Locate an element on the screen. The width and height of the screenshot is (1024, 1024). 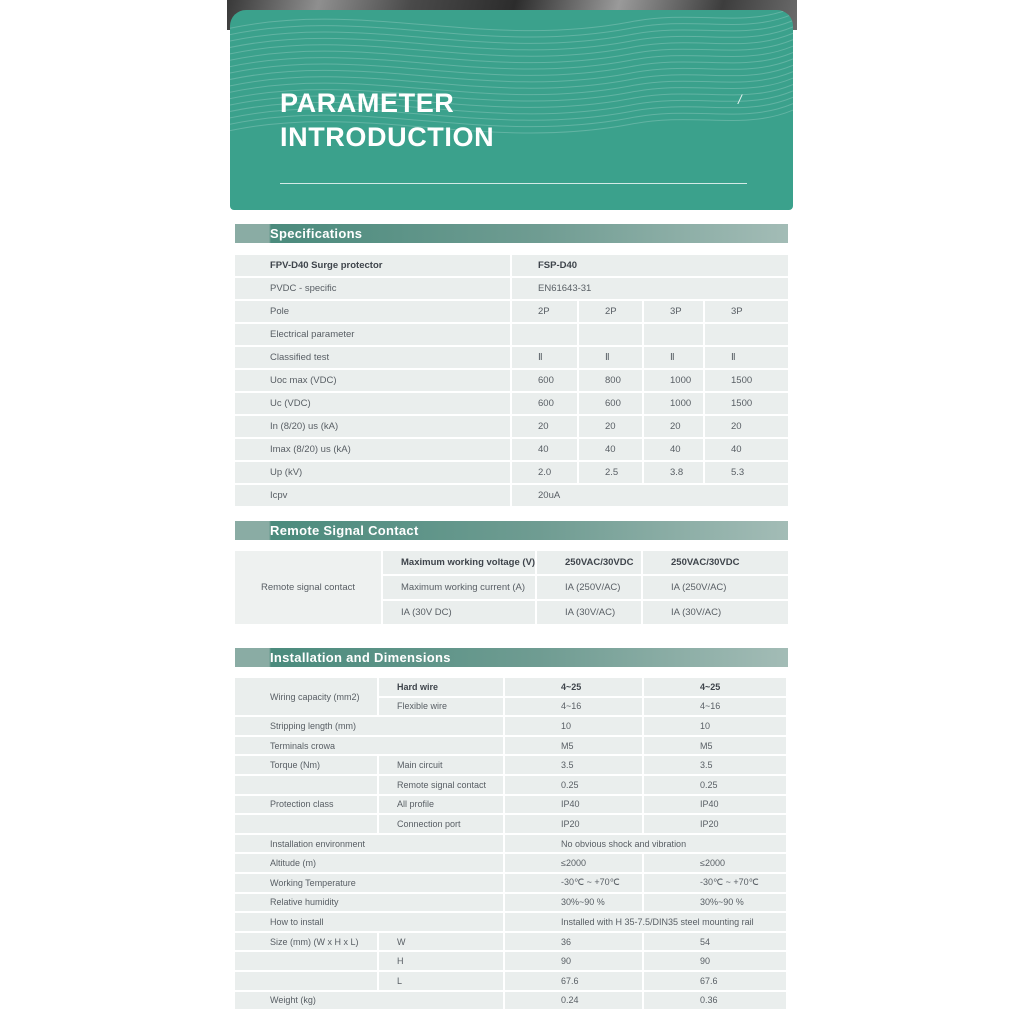
table-cell: Uc (VDC) is located at coordinates (372, 403).